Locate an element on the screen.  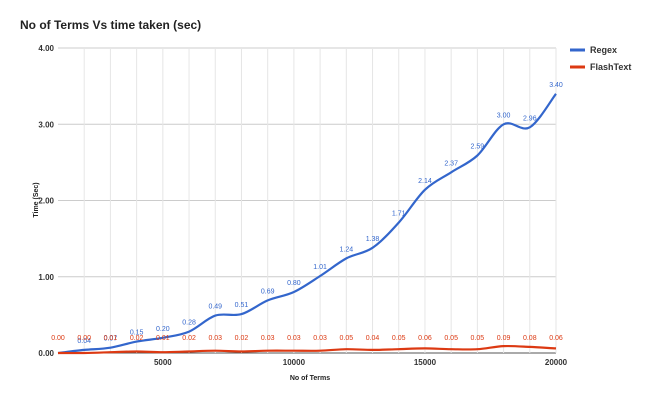
y-tick-label: 2.00 is located at coordinates (46, 201).